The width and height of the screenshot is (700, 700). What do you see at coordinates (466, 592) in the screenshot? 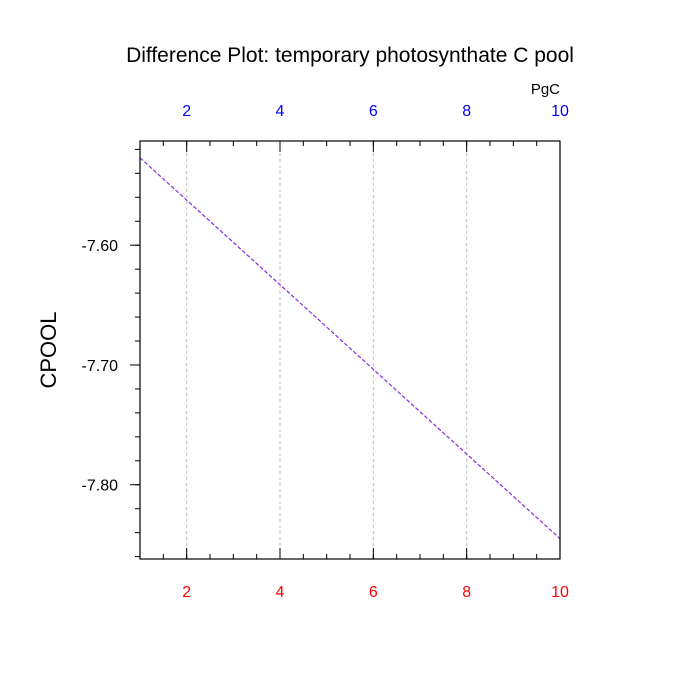
I see `x-tick-label-bottom: 8` at bounding box center [466, 592].